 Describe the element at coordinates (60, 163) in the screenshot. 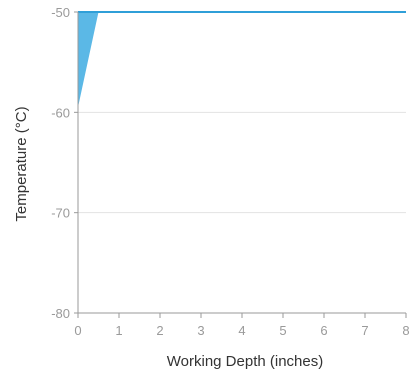

I see `y-tick-labels: -50 -60 -70 -80` at that location.